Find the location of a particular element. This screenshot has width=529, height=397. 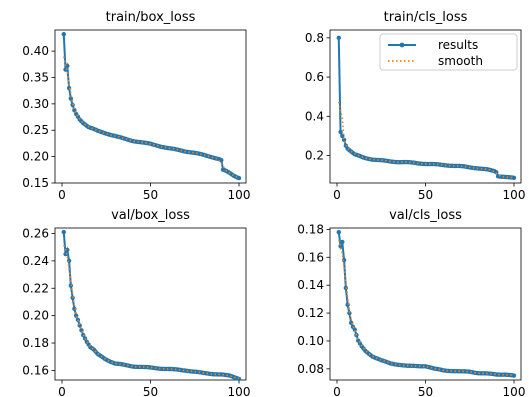

y-tick-label: 0.14 is located at coordinates (310, 285).